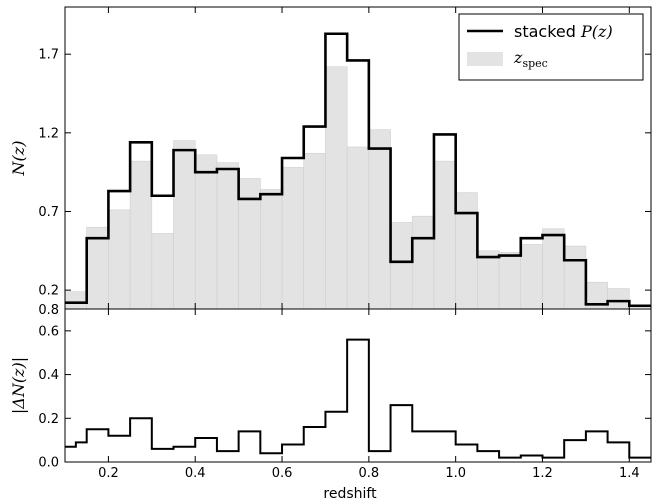 Image resolution: width=652 pixels, height=502 pixels. What do you see at coordinates (369, 473) in the screenshot?
I see `bottom-xtick-label: 0.8` at bounding box center [369, 473].